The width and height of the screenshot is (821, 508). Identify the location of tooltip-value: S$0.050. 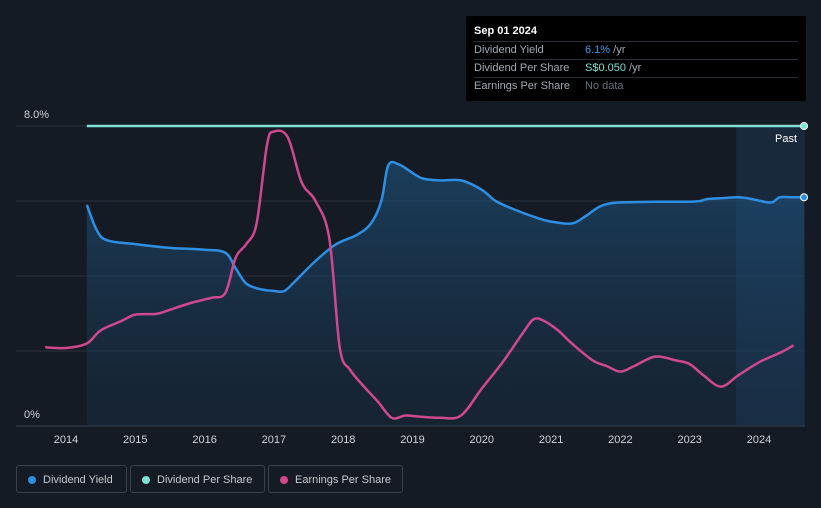
(605, 68).